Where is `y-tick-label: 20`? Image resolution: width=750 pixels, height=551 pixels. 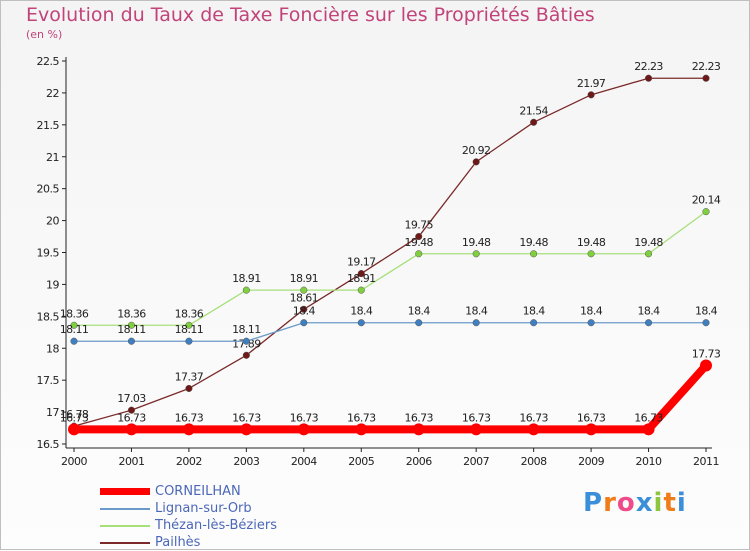 y-tick-label: 20 is located at coordinates (52, 221).